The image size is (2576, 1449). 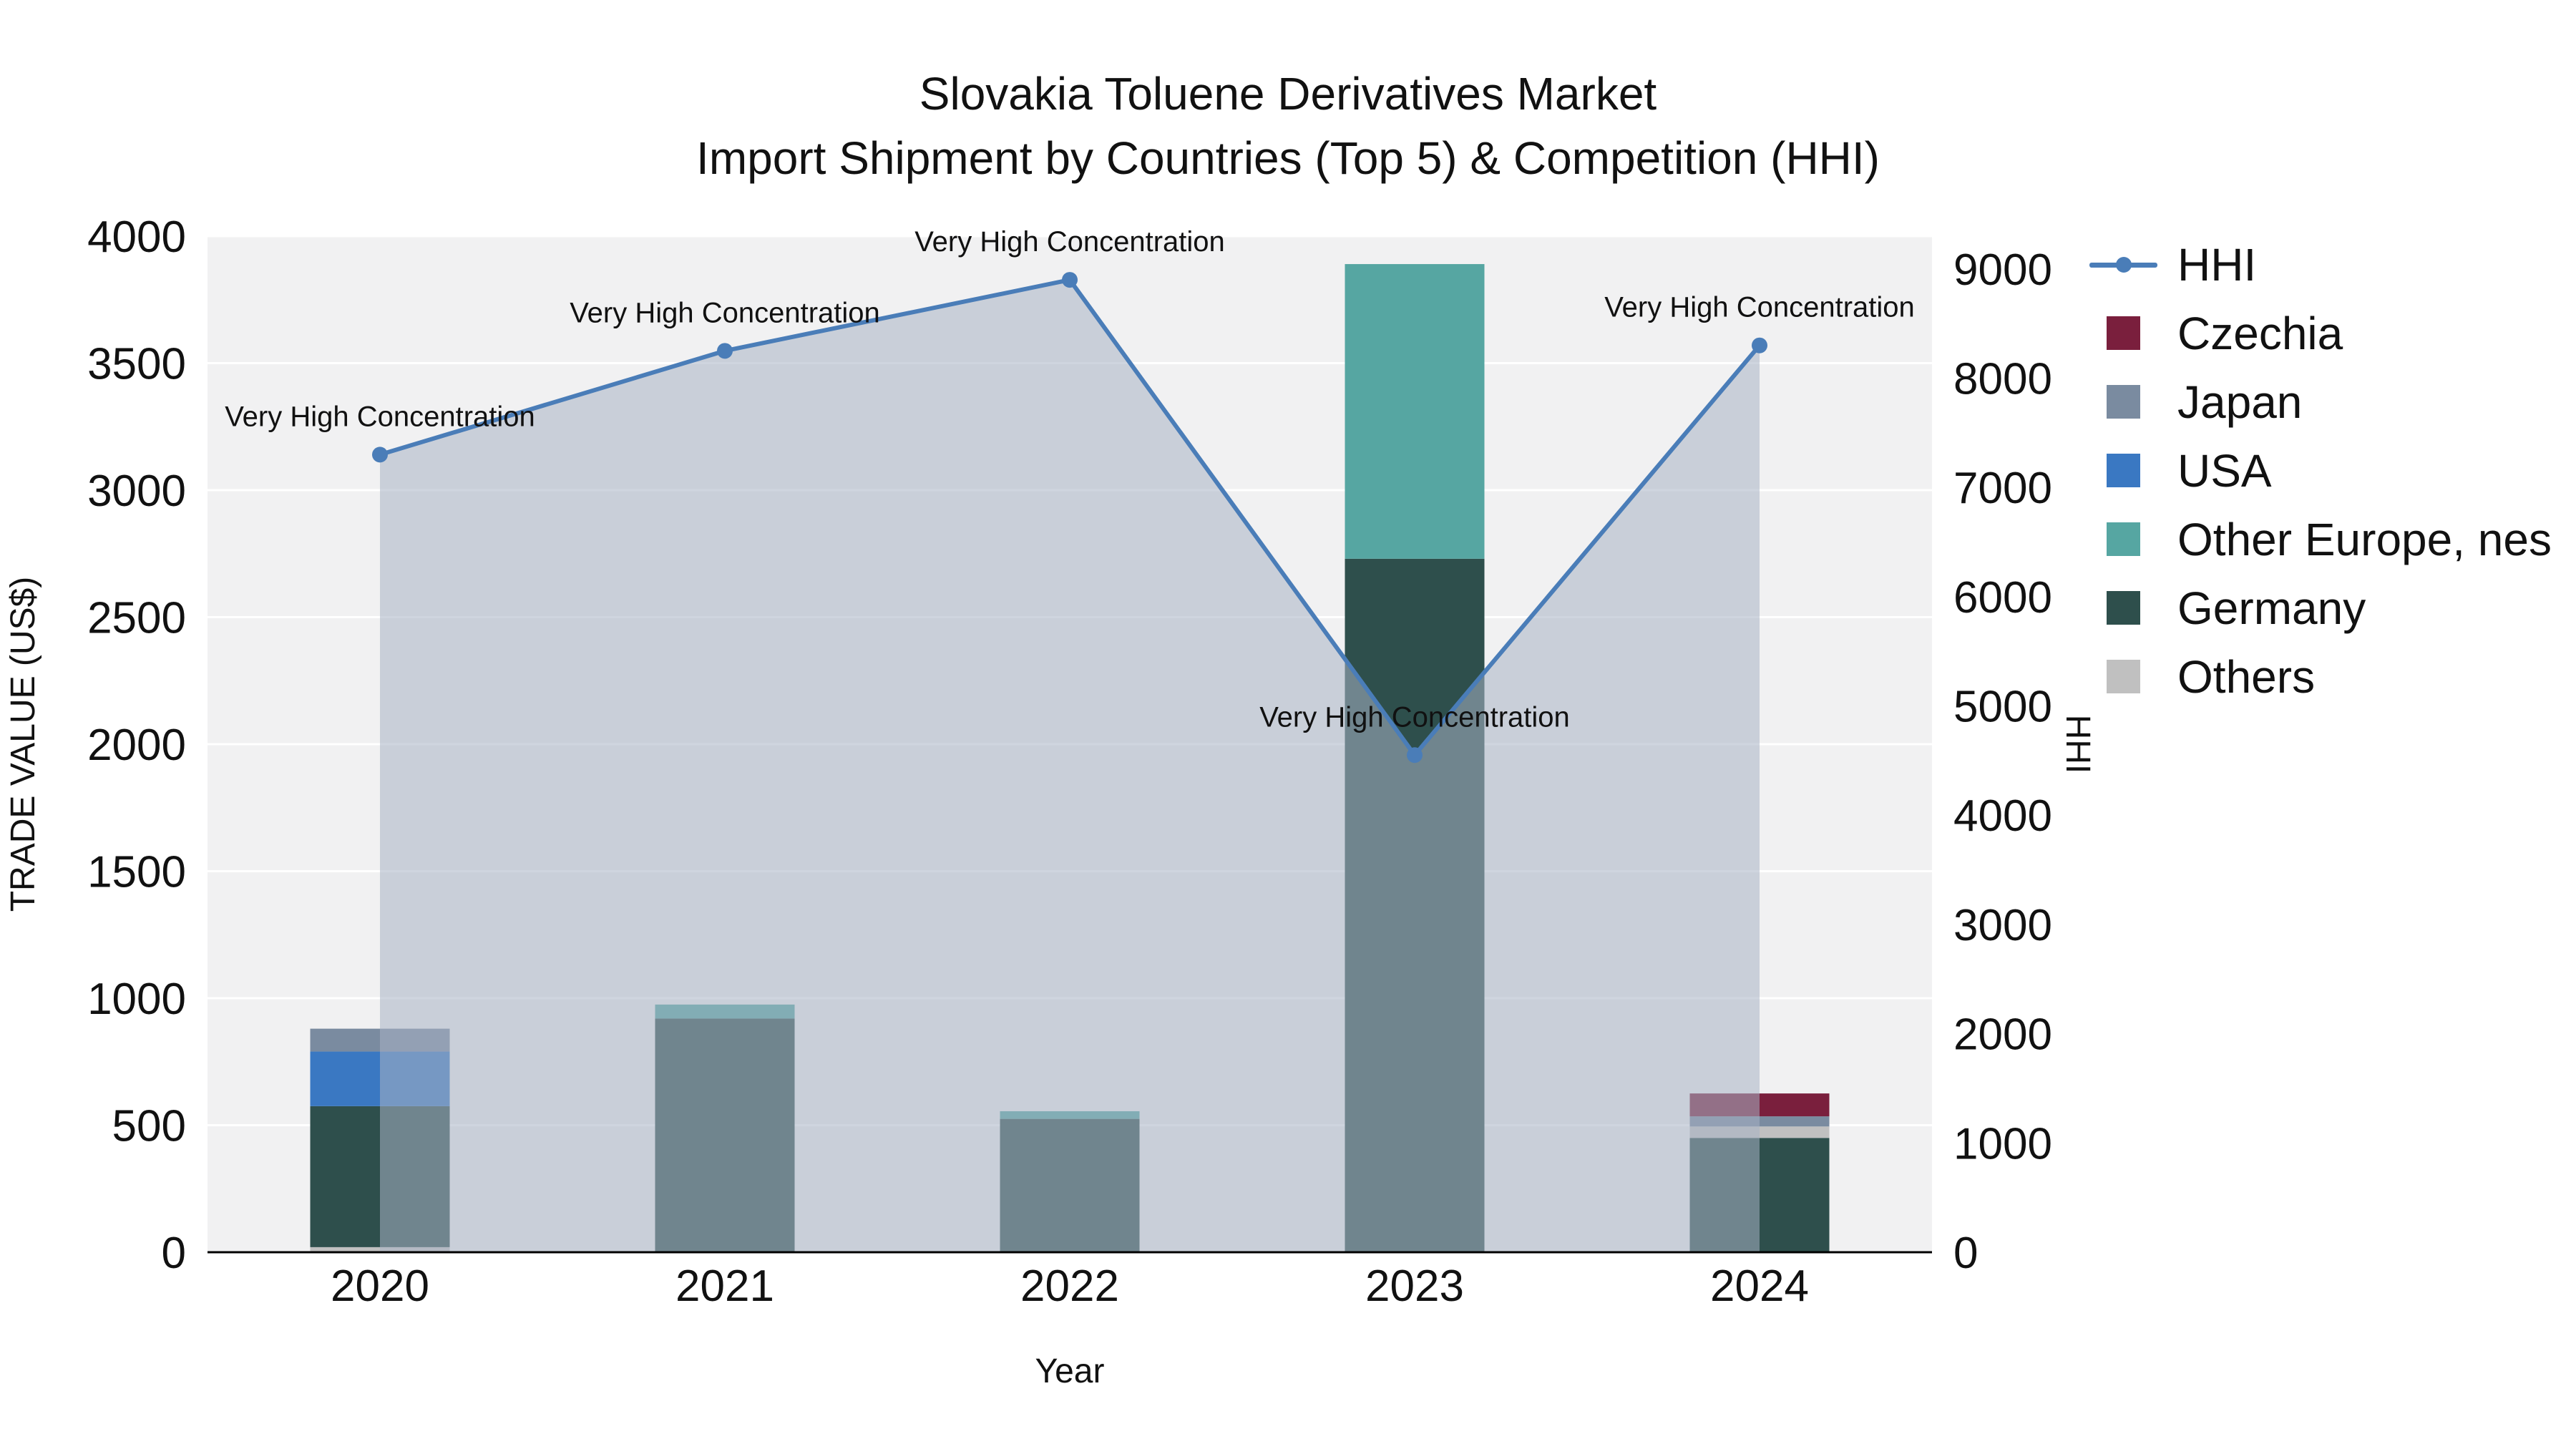 What do you see at coordinates (2320, 677) in the screenshot?
I see `legend-item-others: Others` at bounding box center [2320, 677].